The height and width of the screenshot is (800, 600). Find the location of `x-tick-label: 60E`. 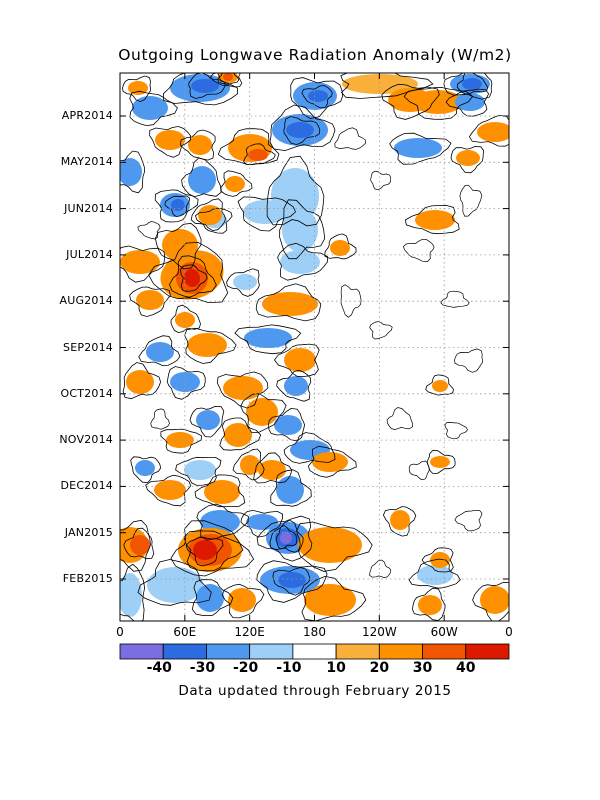

x-tick-label: 60E is located at coordinates (185, 632).